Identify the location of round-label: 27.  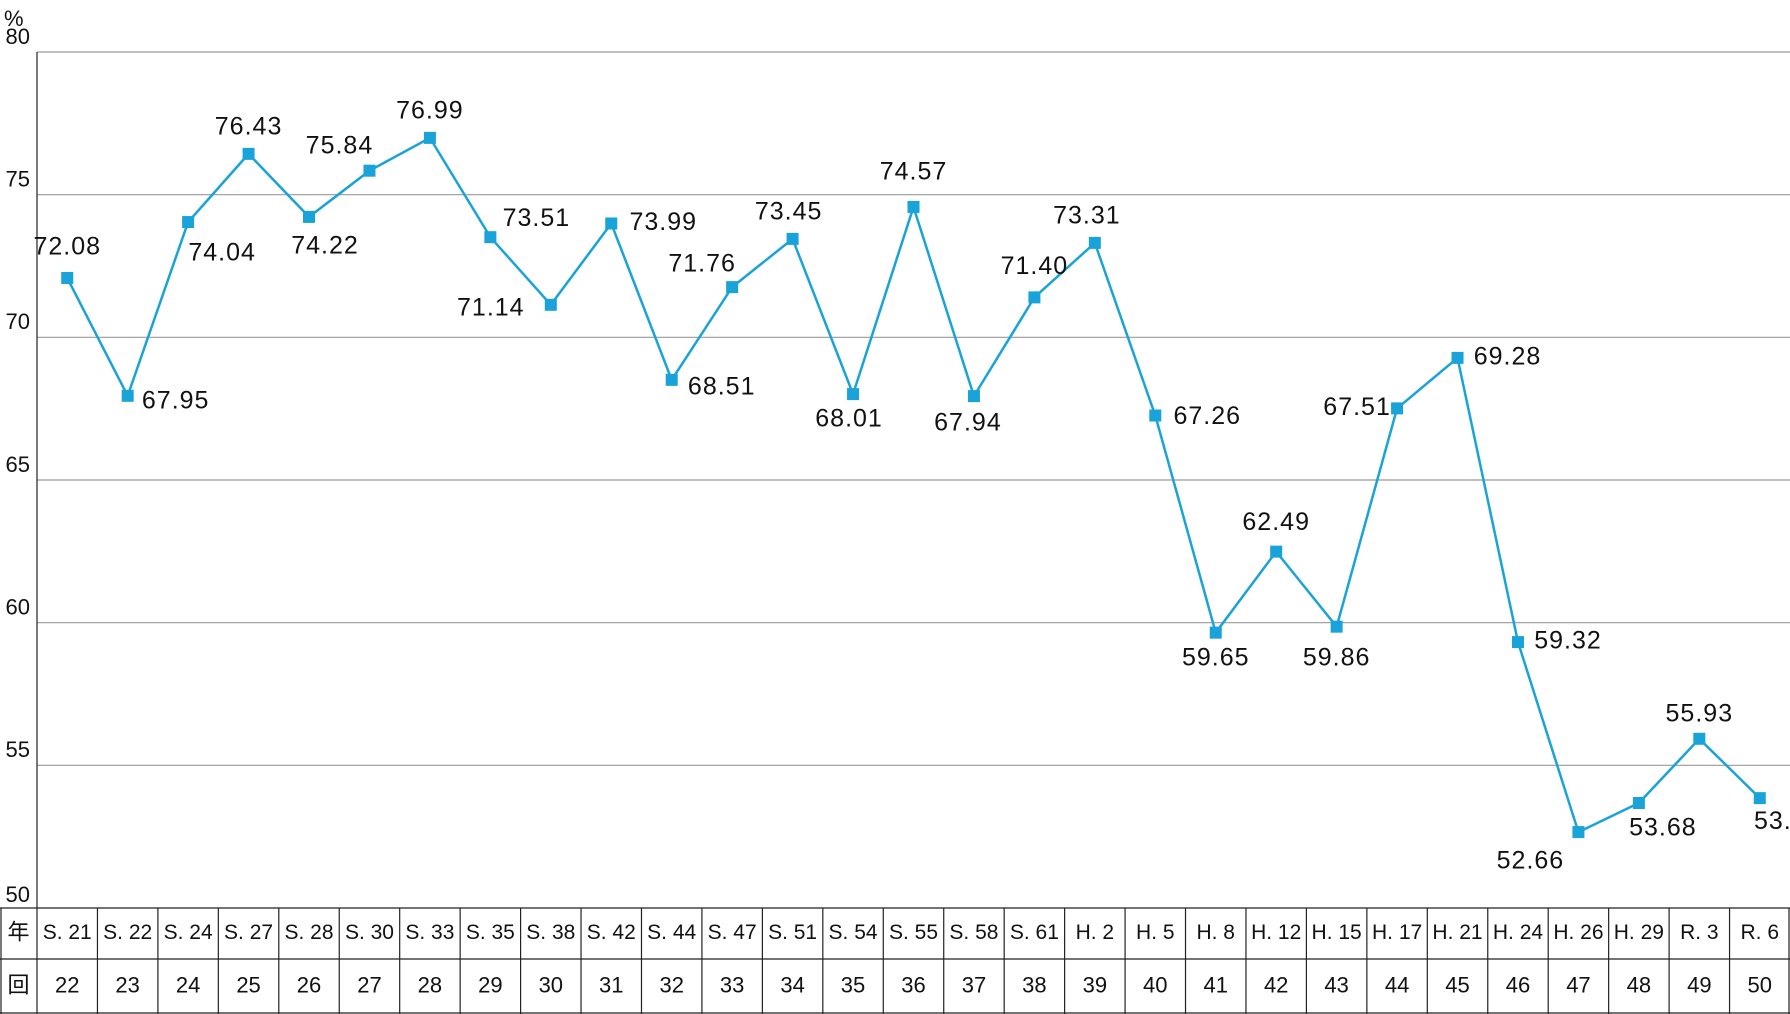
(369, 984).